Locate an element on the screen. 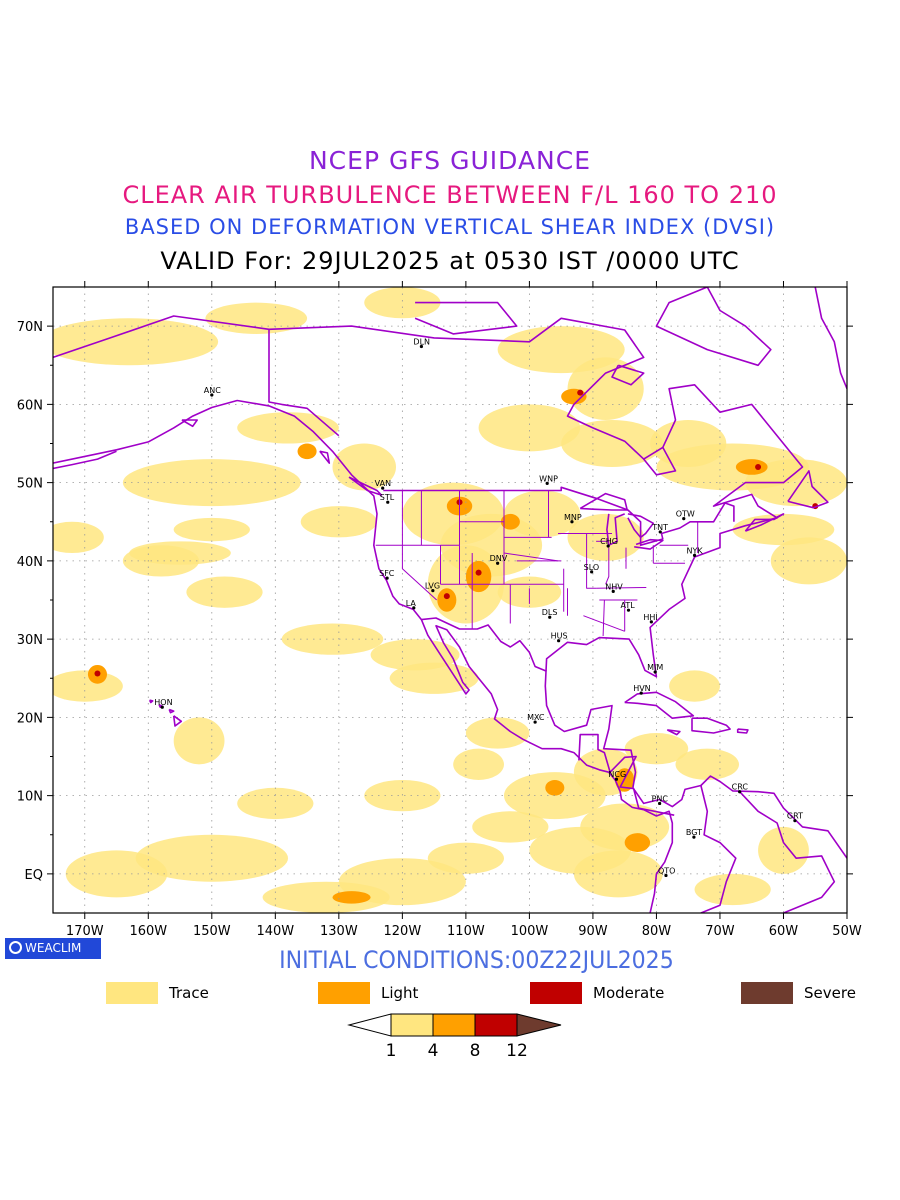 Image resolution: width=900 pixels, height=1200 pixels. greenland is located at coordinates (830, 338).